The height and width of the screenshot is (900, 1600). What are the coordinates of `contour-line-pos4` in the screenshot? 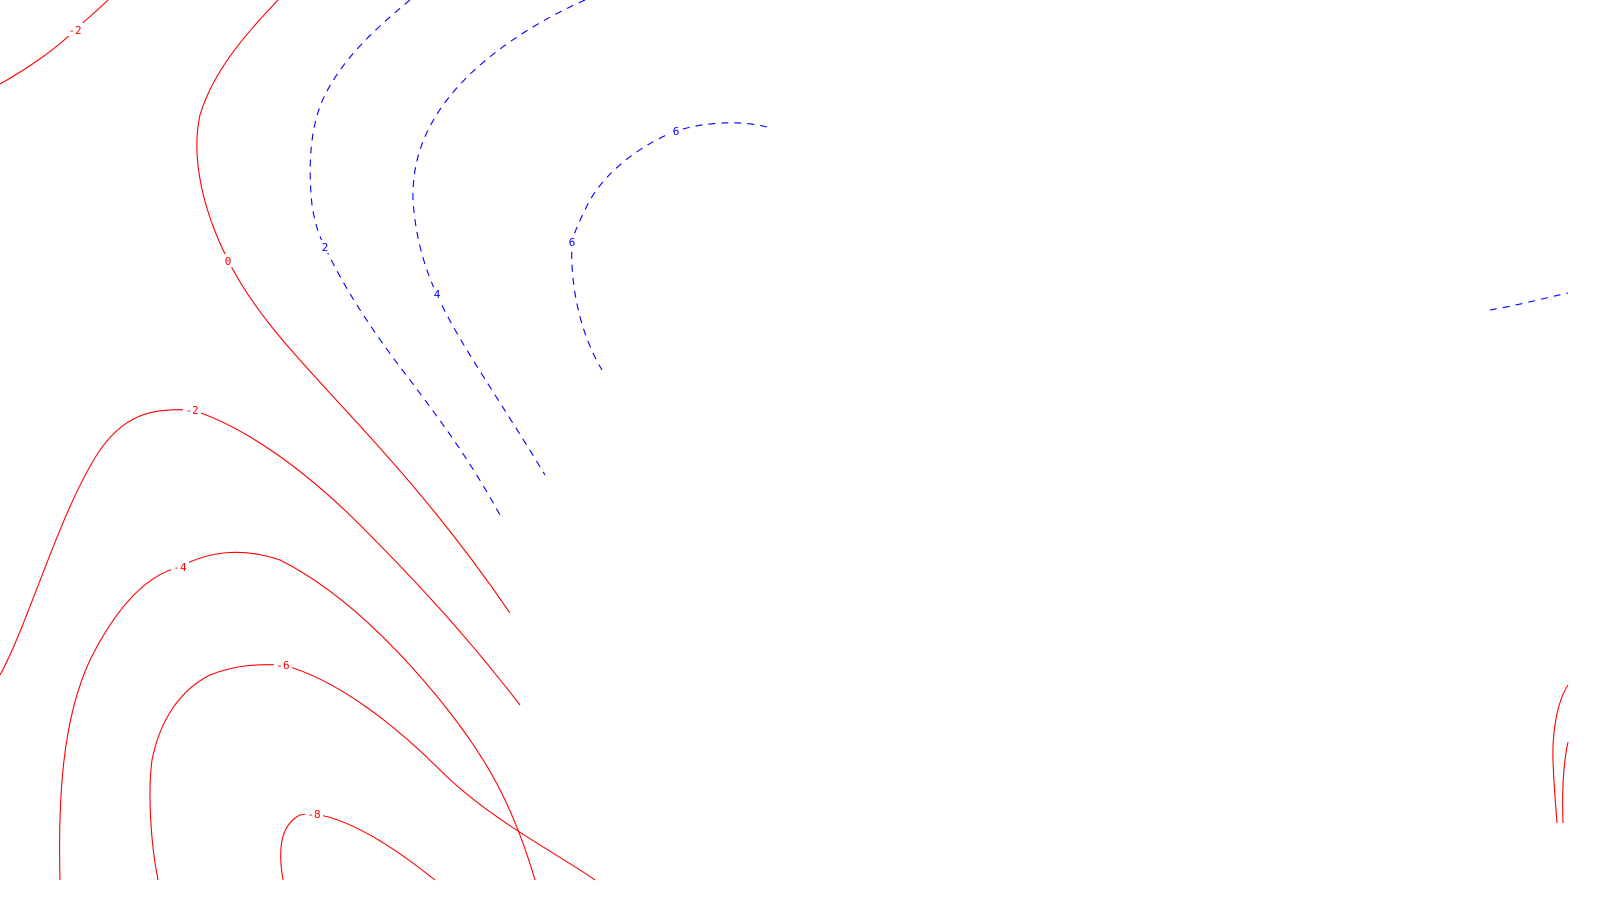 It's located at (499, 238).